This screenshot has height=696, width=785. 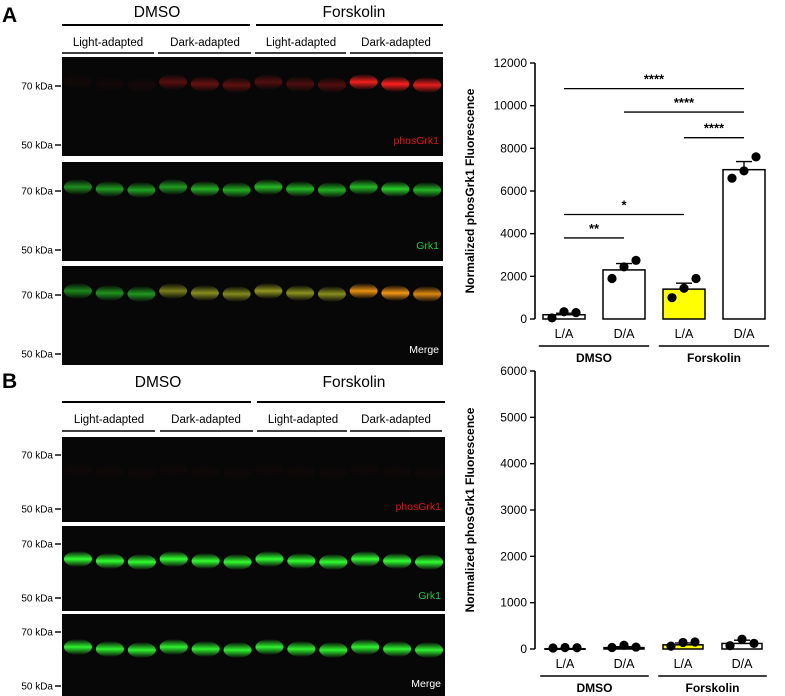 What do you see at coordinates (9, 381) in the screenshot?
I see `panel-b-letter: B` at bounding box center [9, 381].